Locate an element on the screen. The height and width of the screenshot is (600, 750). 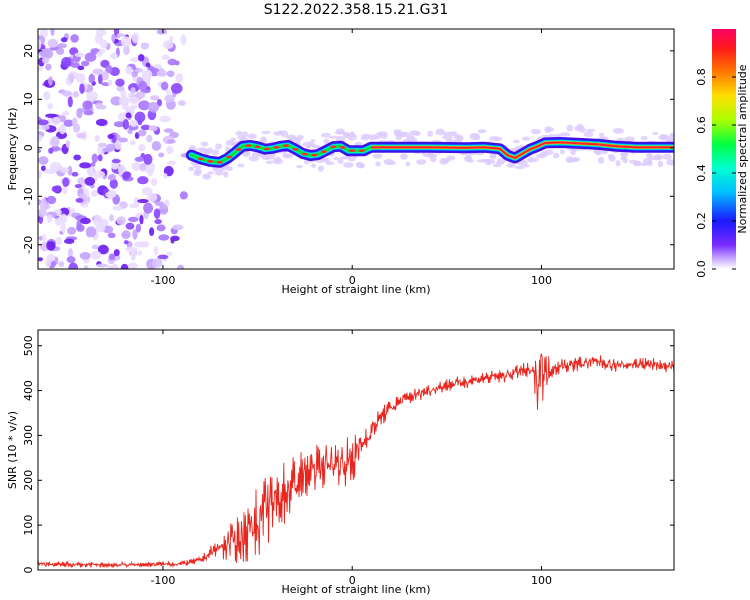
y-tick-label: 400 is located at coordinates (28, 390).